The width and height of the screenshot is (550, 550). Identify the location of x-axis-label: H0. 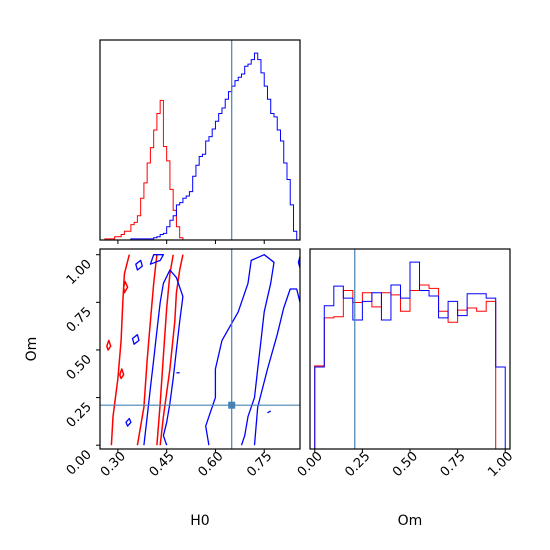
(199, 521).